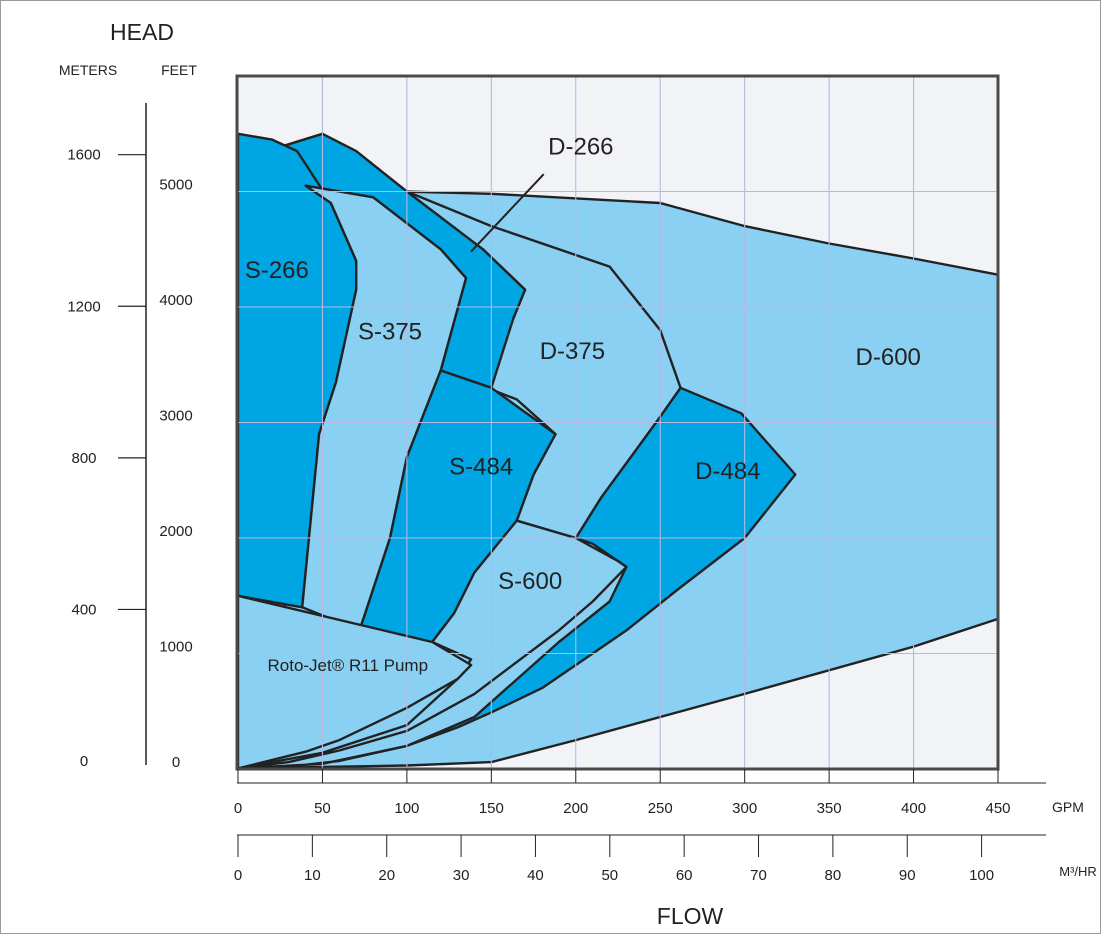 This screenshot has height=934, width=1101. I want to click on meters-tick-label: 800, so click(83, 458).